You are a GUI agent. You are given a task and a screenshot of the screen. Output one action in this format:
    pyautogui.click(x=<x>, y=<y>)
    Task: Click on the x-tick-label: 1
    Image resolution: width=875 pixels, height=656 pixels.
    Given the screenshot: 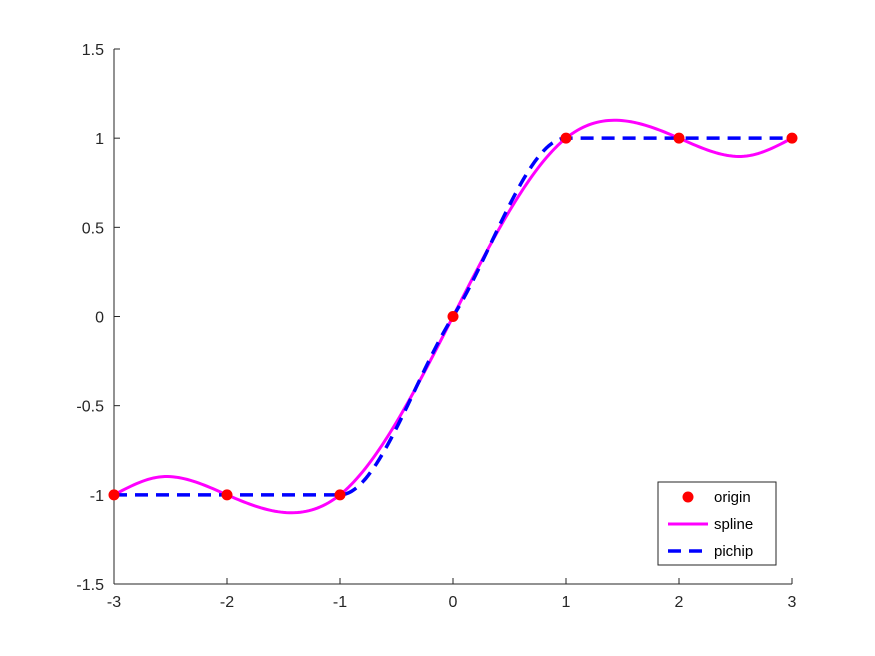 What is the action you would take?
    pyautogui.click(x=566, y=602)
    